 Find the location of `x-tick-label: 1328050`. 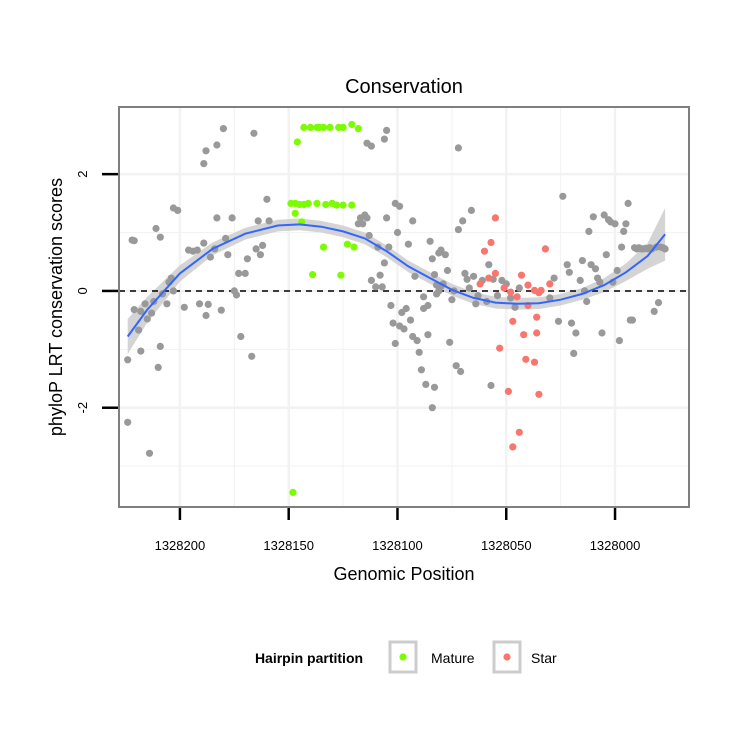

x-tick-label: 1328050 is located at coordinates (506, 545).